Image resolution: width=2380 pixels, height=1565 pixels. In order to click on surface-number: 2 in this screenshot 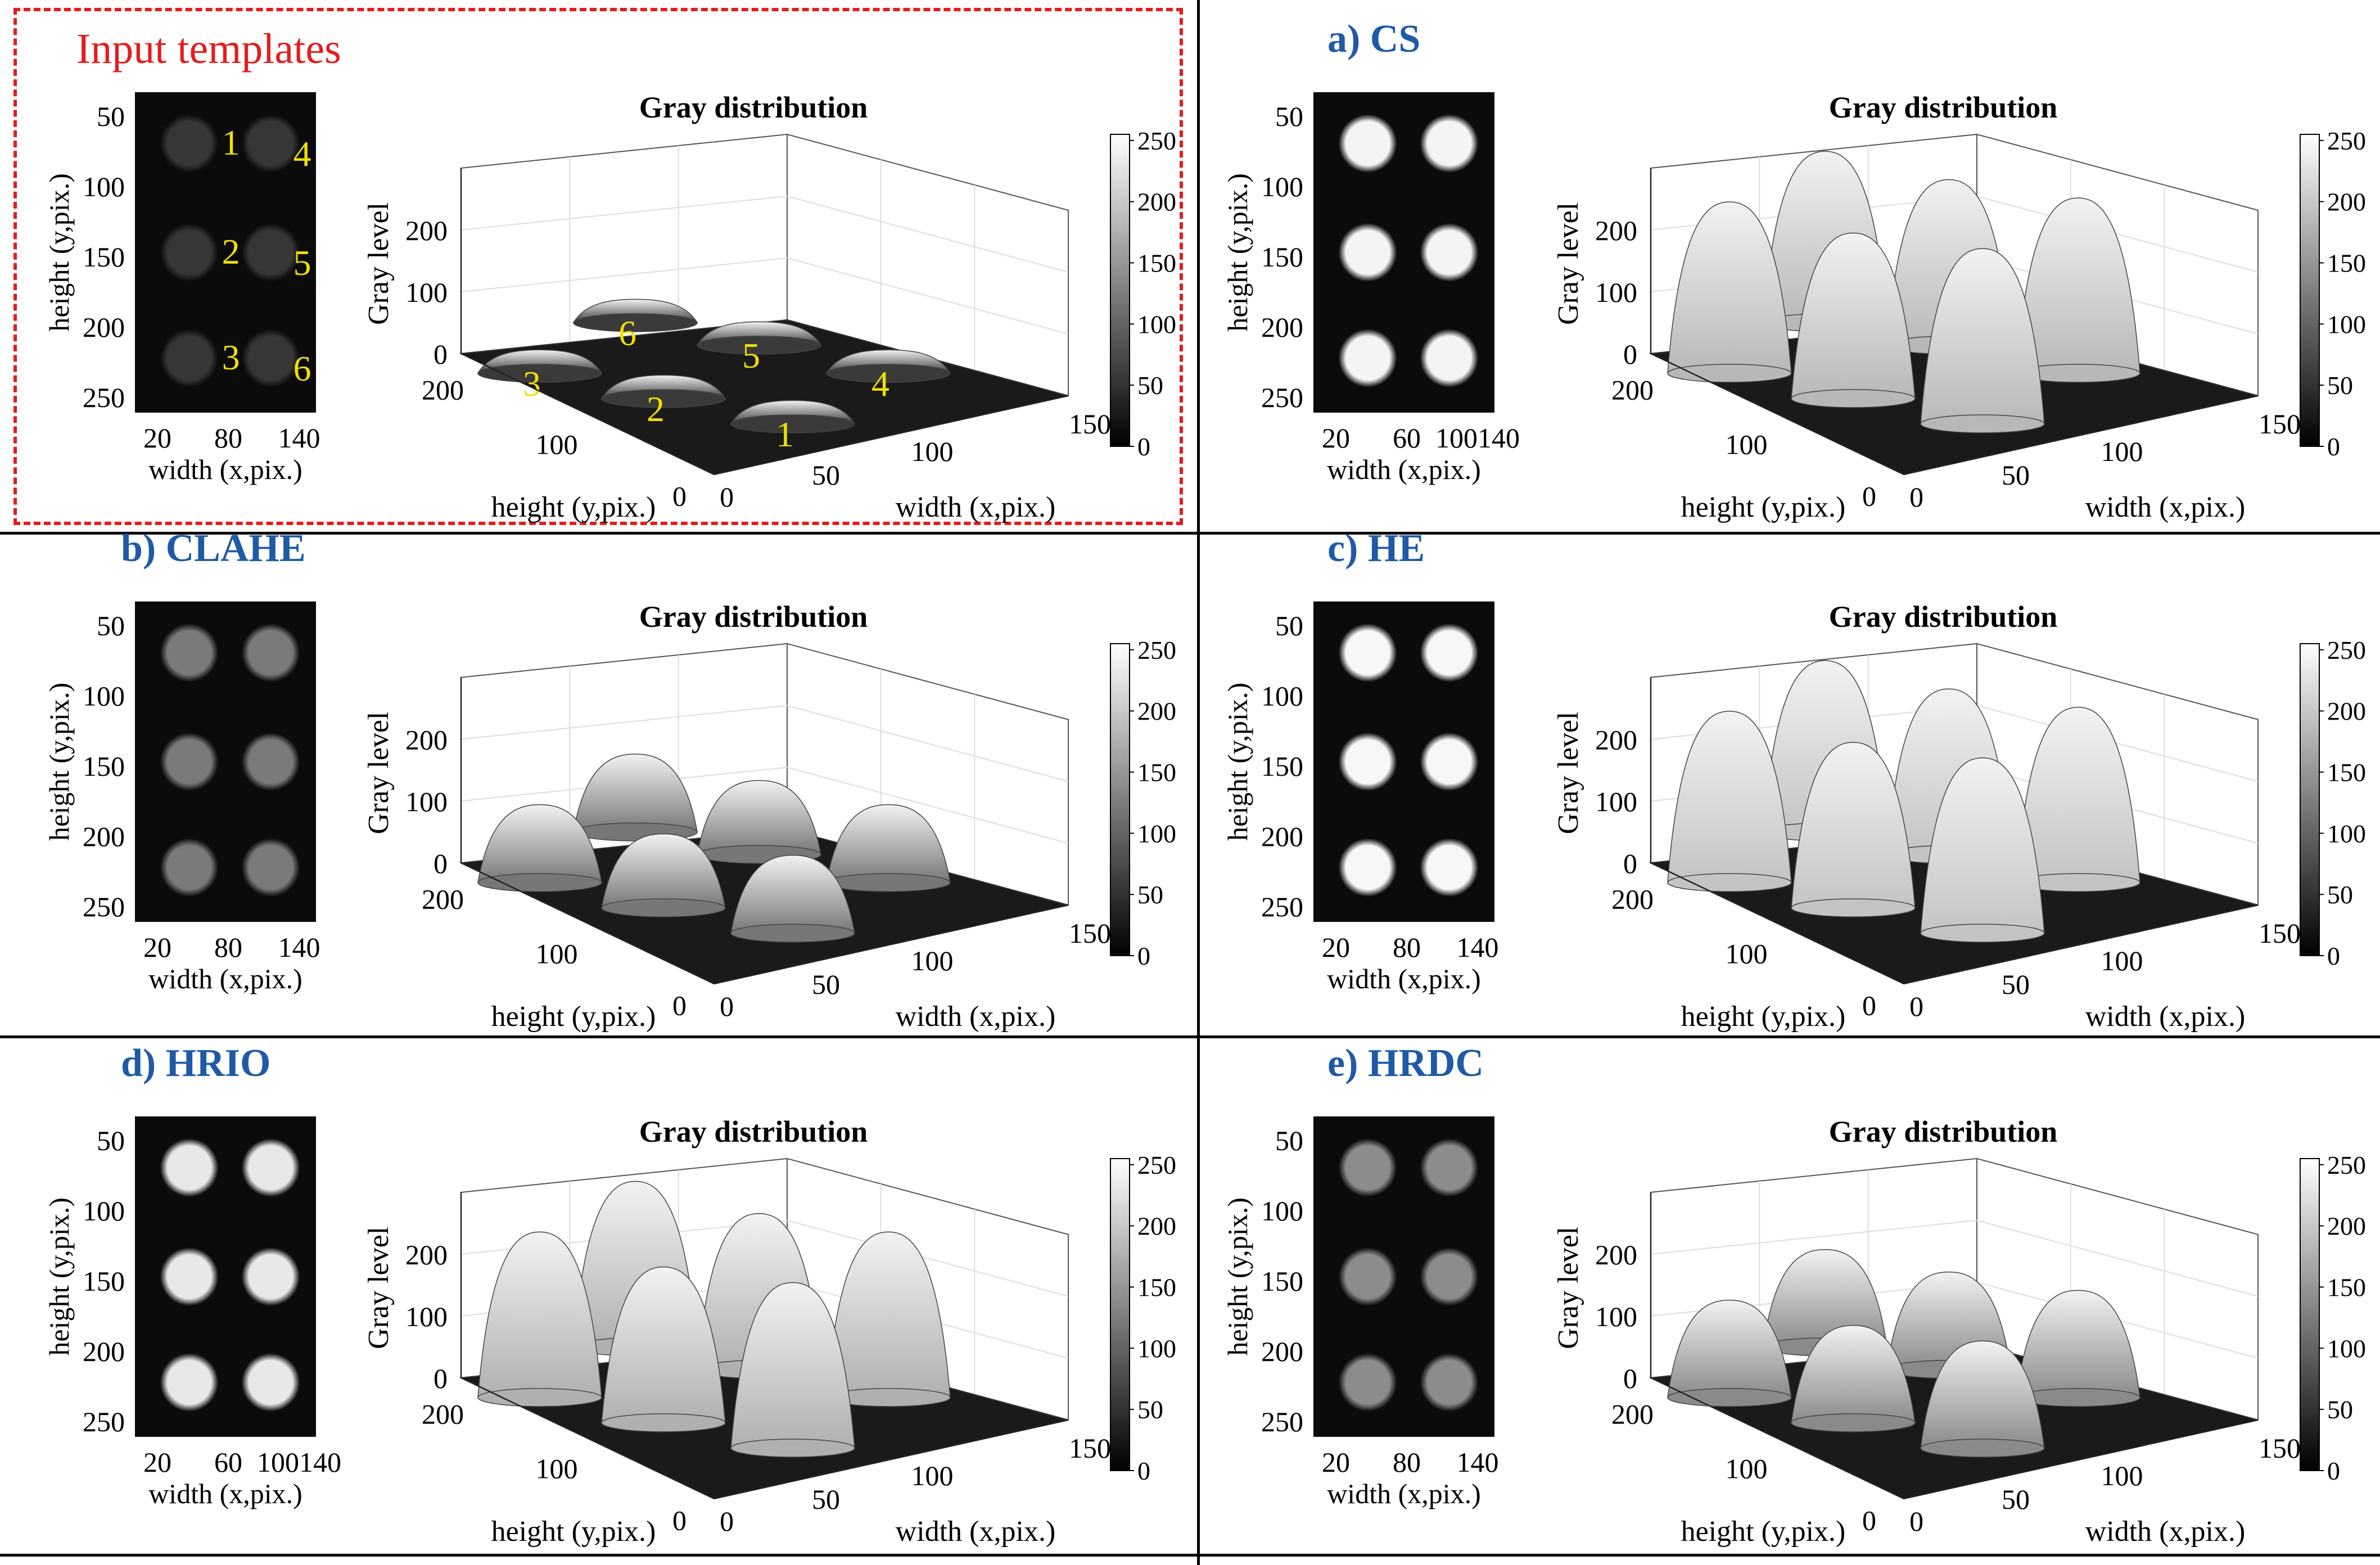, I will do `click(656, 409)`.